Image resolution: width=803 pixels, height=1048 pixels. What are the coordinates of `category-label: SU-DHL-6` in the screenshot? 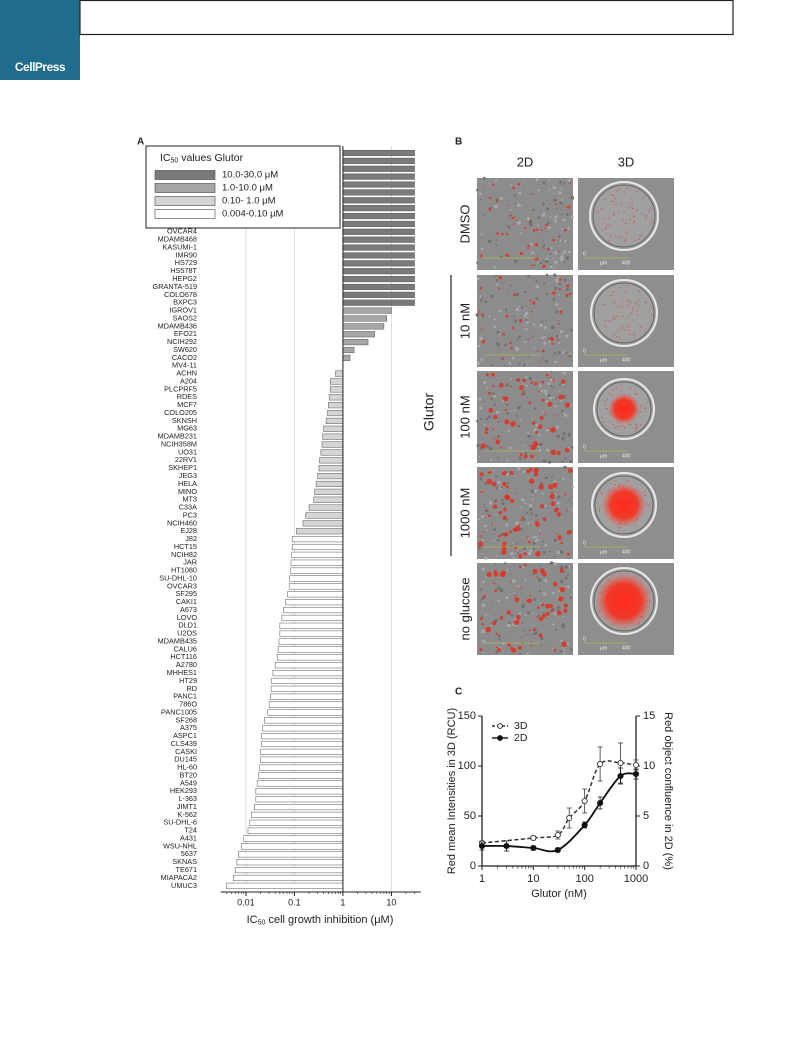 It's located at (180, 822).